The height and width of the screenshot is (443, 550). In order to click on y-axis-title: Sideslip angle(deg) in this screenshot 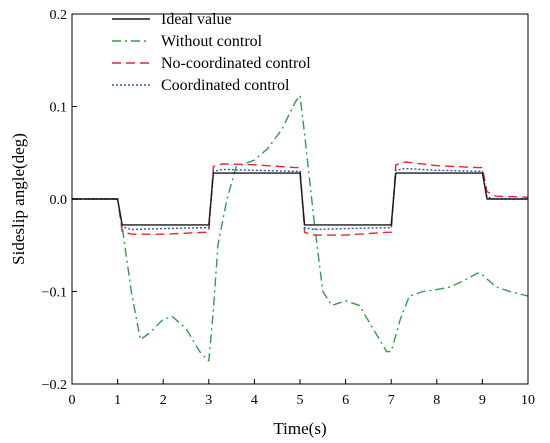, I will do `click(18, 199)`.